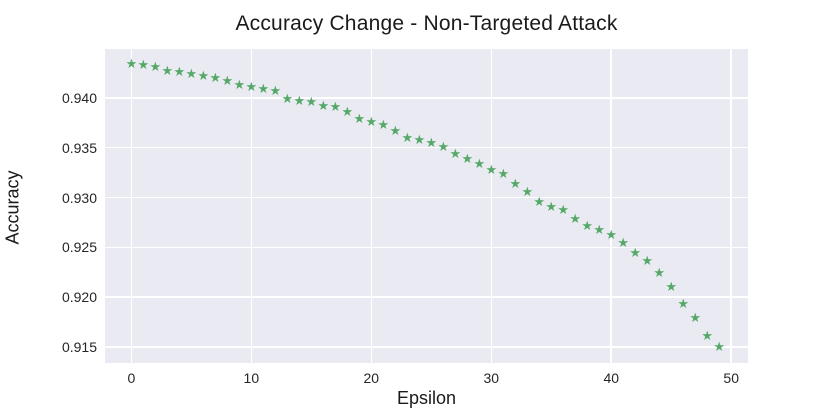 The image size is (830, 415). What do you see at coordinates (79, 97) in the screenshot?
I see `y-tick-label: 0.940` at bounding box center [79, 97].